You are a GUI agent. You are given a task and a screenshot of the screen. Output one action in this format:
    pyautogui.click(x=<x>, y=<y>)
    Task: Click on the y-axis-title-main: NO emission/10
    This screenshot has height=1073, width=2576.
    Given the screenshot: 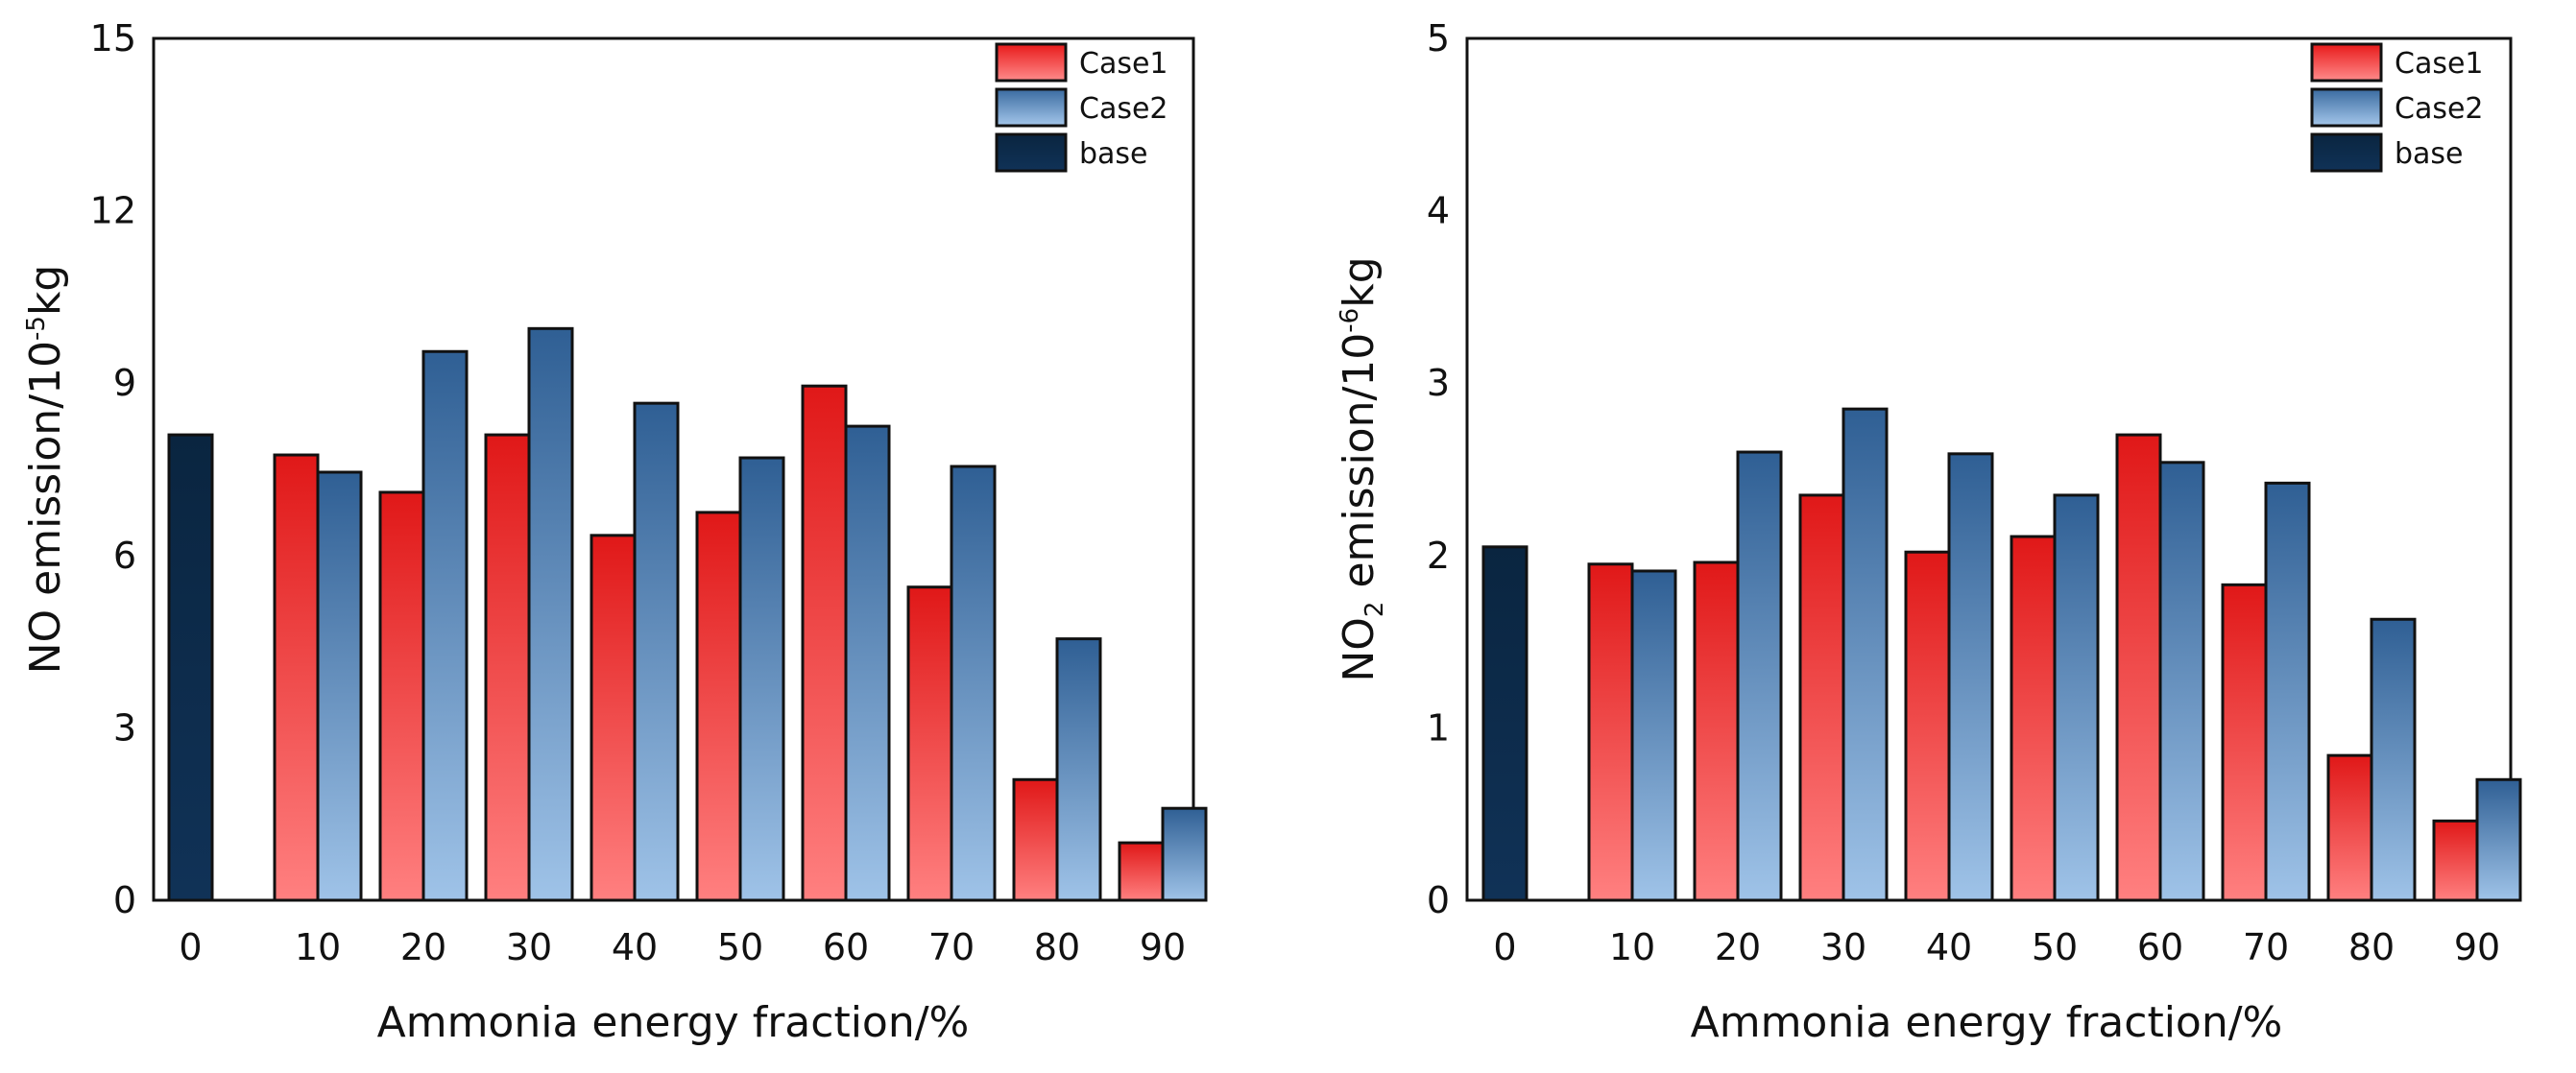 What is the action you would take?
    pyautogui.click(x=45, y=507)
    